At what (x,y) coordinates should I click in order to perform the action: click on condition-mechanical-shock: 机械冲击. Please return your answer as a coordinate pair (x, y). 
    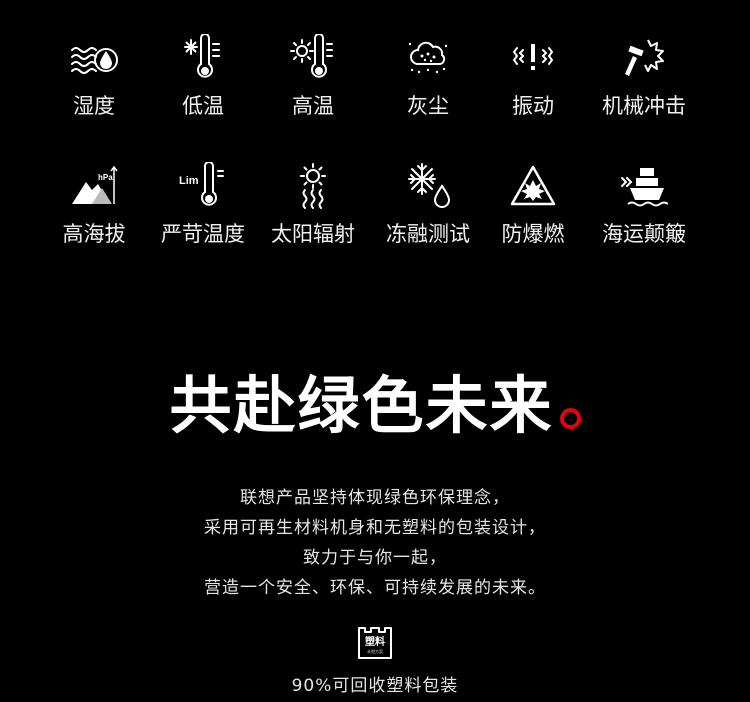
    Looking at the image, I should click on (644, 76).